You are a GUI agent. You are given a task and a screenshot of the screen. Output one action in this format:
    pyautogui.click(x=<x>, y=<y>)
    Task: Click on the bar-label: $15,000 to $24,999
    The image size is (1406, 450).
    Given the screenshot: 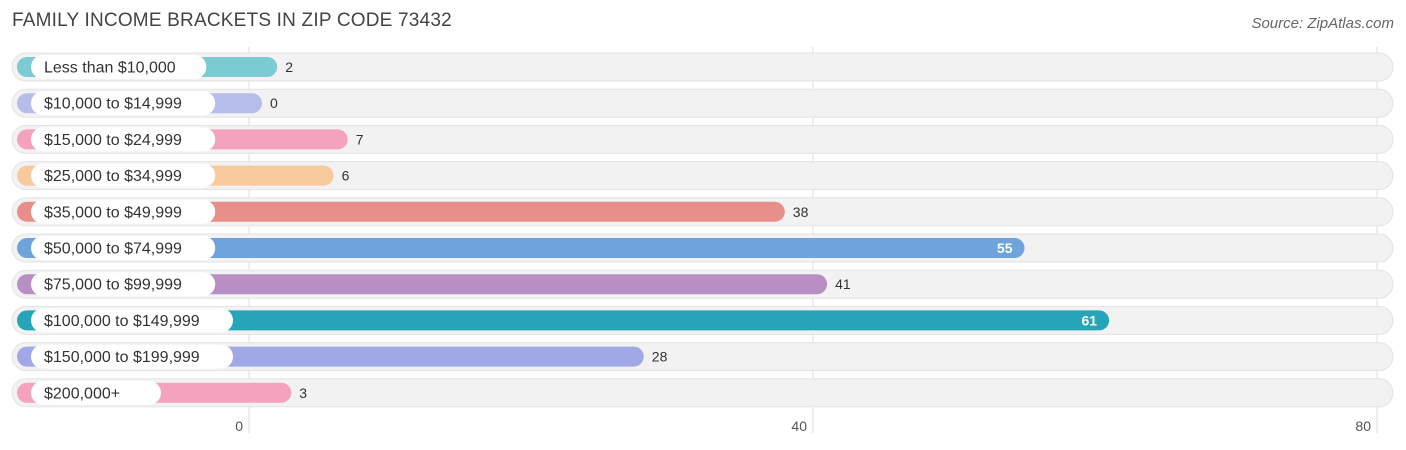 What is the action you would take?
    pyautogui.click(x=113, y=140)
    